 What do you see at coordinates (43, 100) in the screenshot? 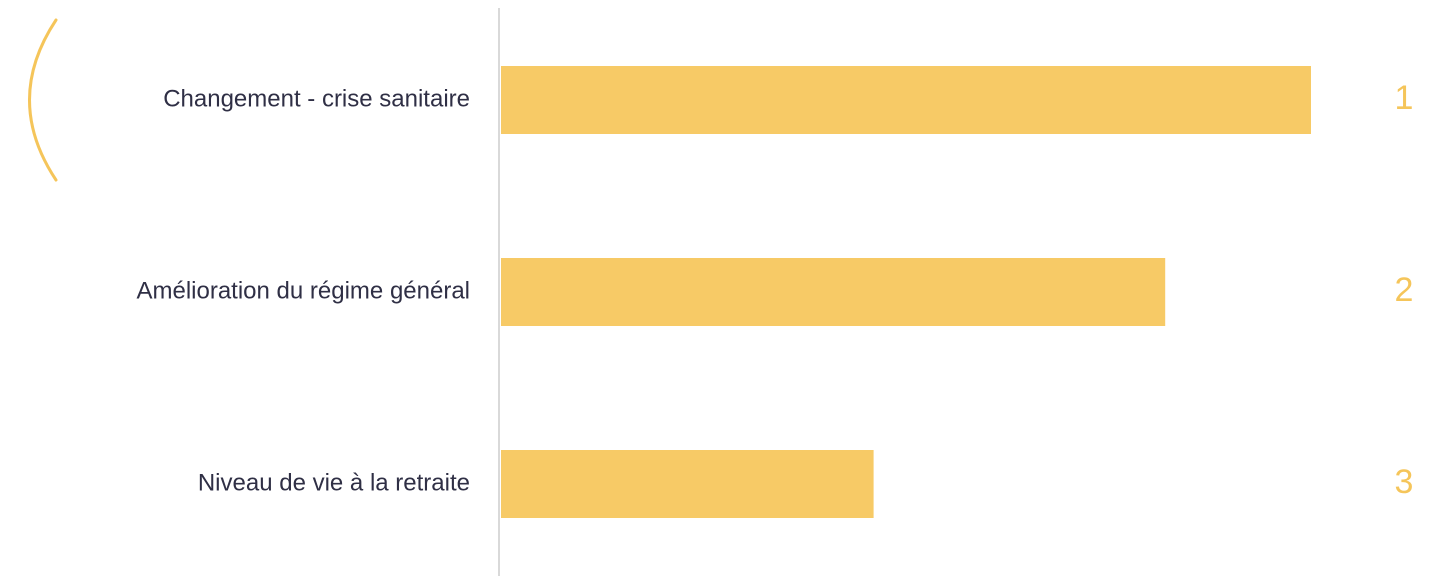
I see `highlight-bracket` at bounding box center [43, 100].